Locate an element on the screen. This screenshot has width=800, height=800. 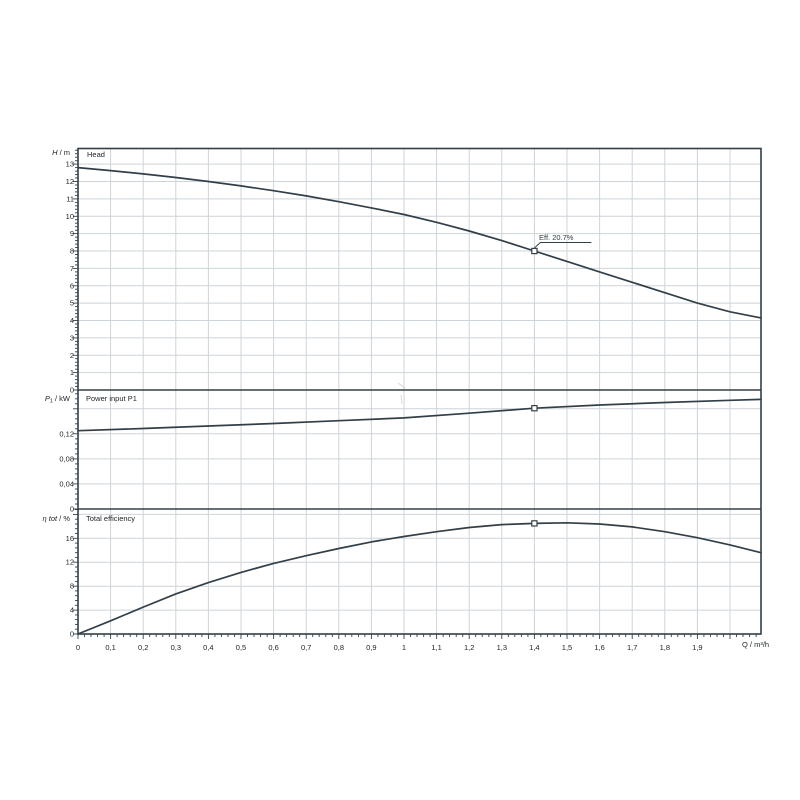
svg-text: 3 is located at coordinates (72, 337).